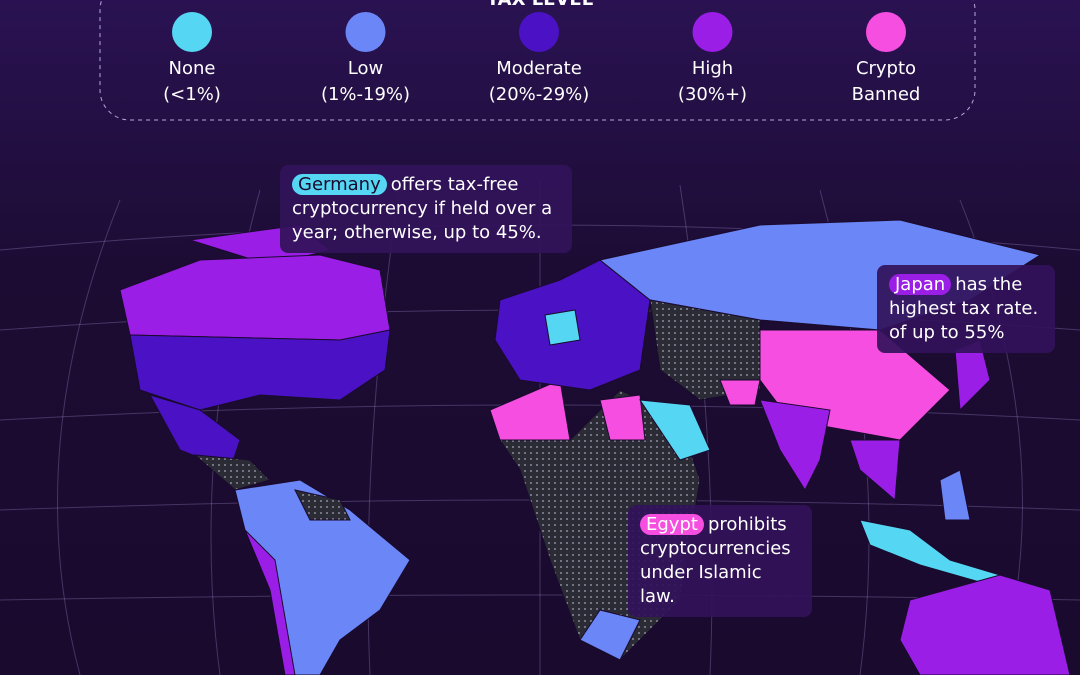  I want to click on legend-range: (1%-19%), so click(365, 94).